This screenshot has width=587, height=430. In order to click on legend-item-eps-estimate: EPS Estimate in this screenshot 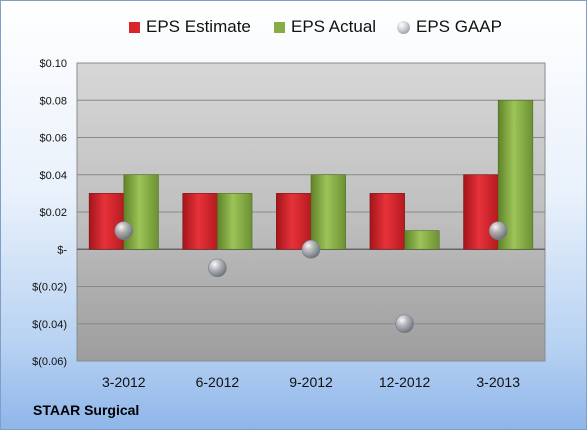, I will do `click(190, 27)`.